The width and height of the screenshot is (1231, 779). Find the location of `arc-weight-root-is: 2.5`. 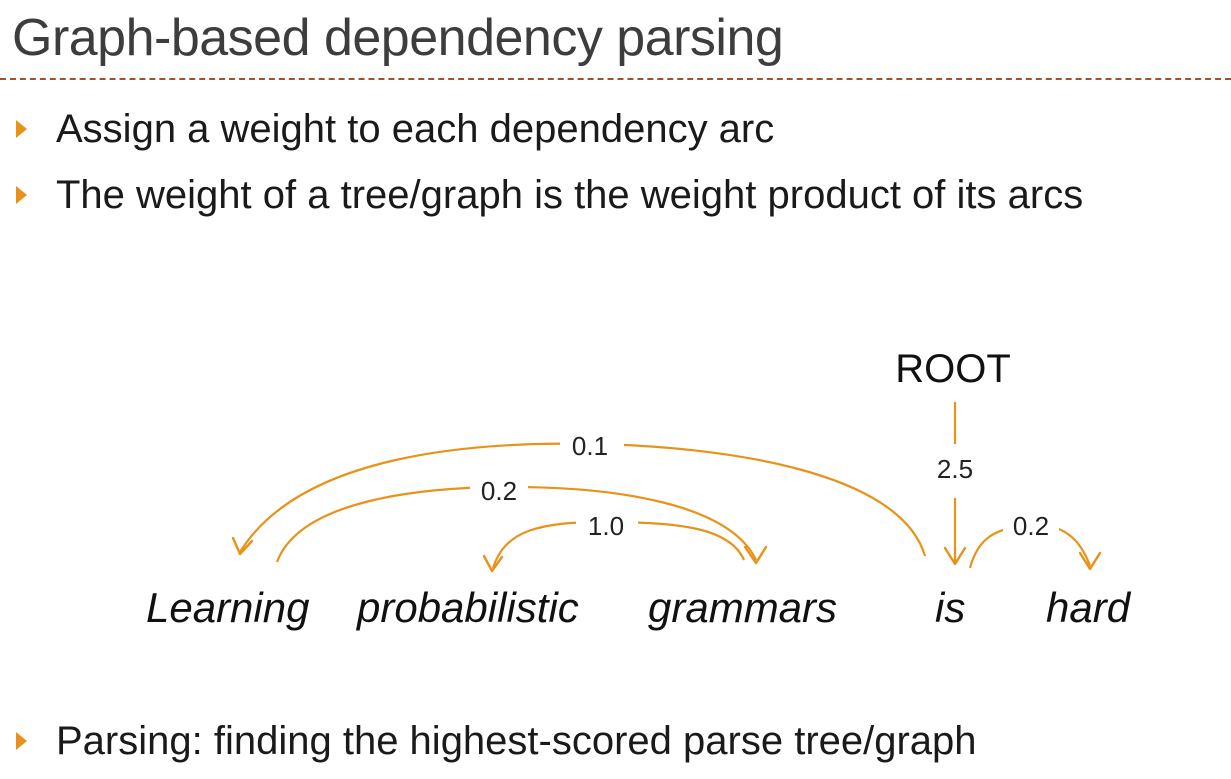

arc-weight-root-is: 2.5 is located at coordinates (955, 469).